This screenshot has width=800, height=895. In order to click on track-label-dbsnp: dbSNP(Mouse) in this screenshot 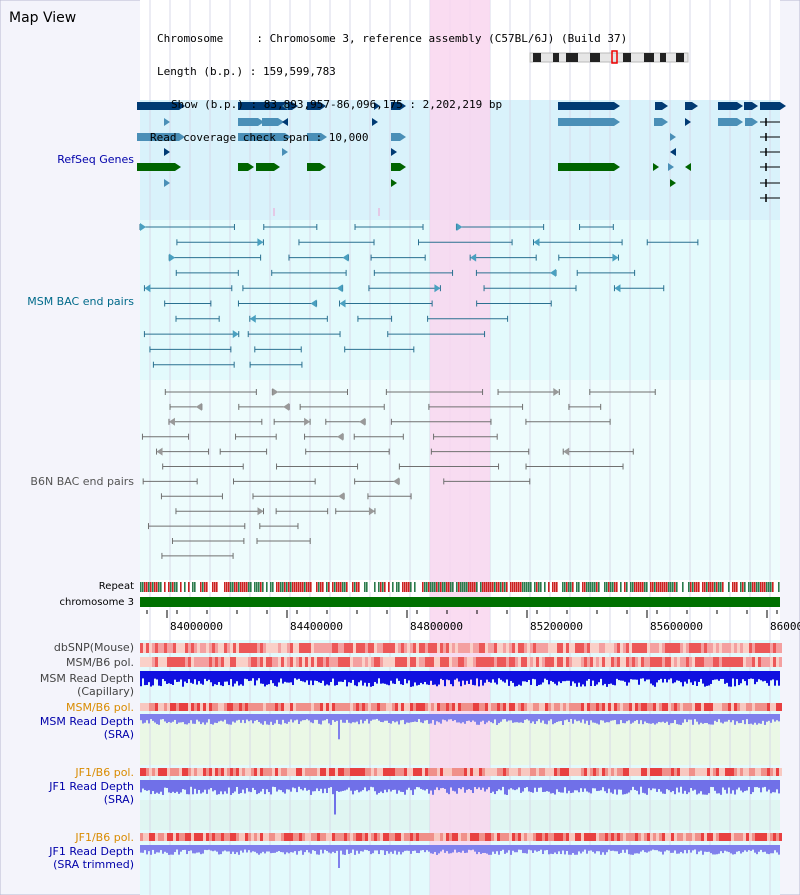, I will do `click(93, 647)`.